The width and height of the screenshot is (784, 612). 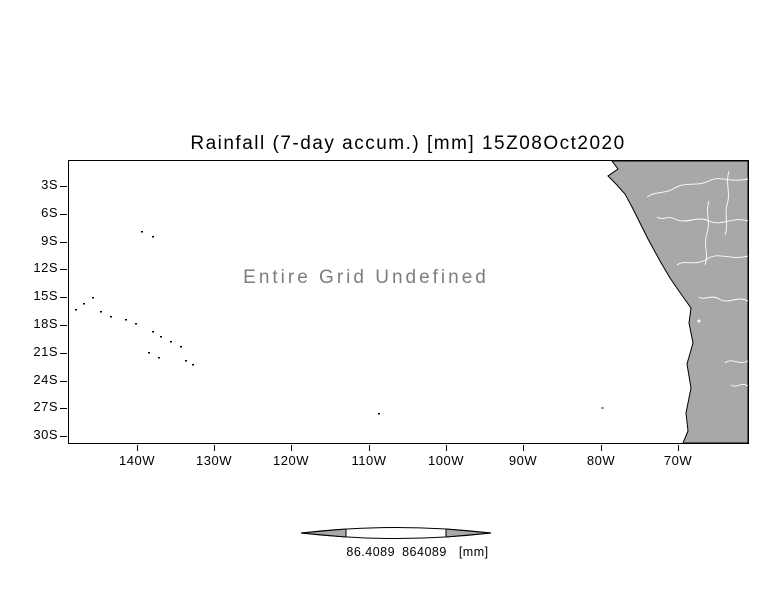 I want to click on lon-axis-label: 90W, so click(x=523, y=460).